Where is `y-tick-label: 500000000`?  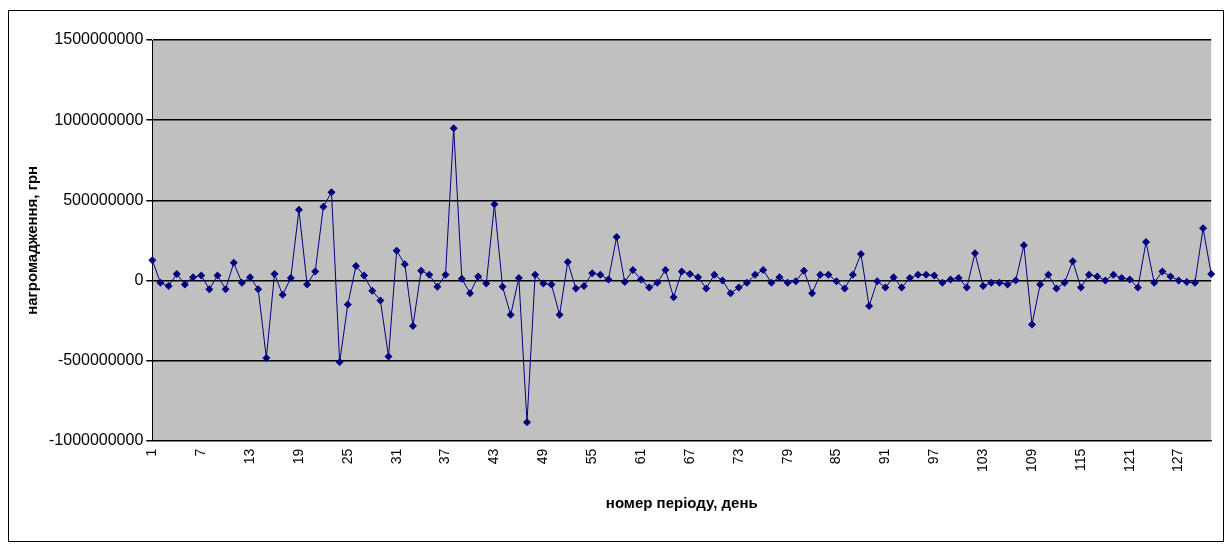 y-tick-label: 500000000 is located at coordinates (103, 199).